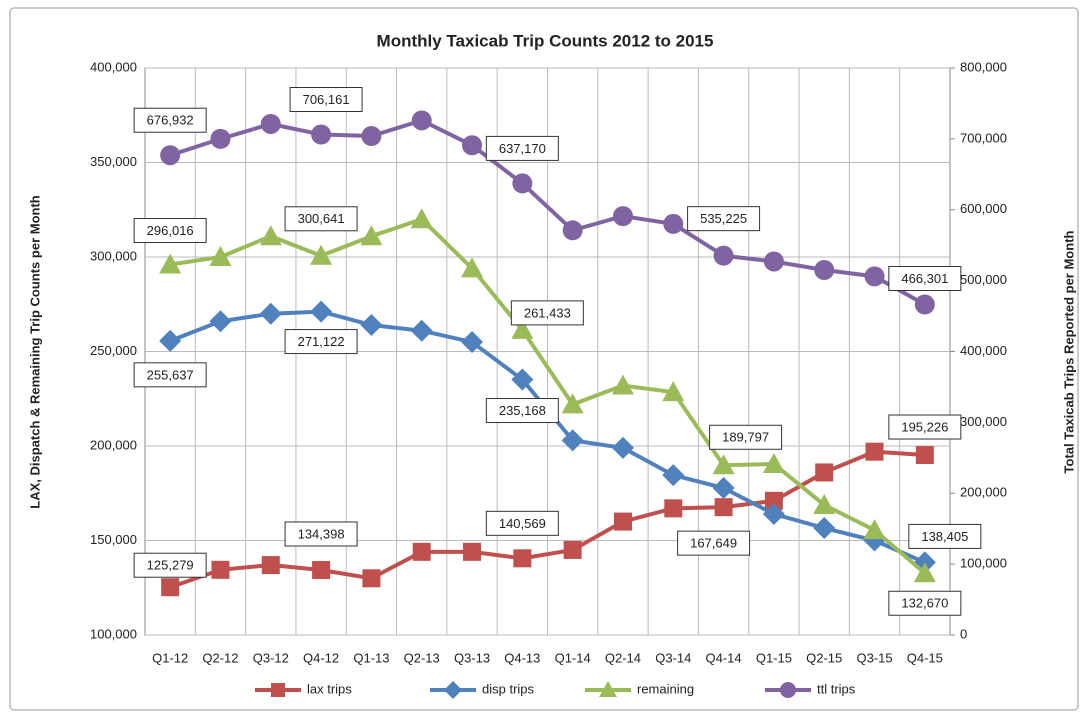  Describe the element at coordinates (472, 657) in the screenshot. I see `x-tick-label: Q3-13` at that location.